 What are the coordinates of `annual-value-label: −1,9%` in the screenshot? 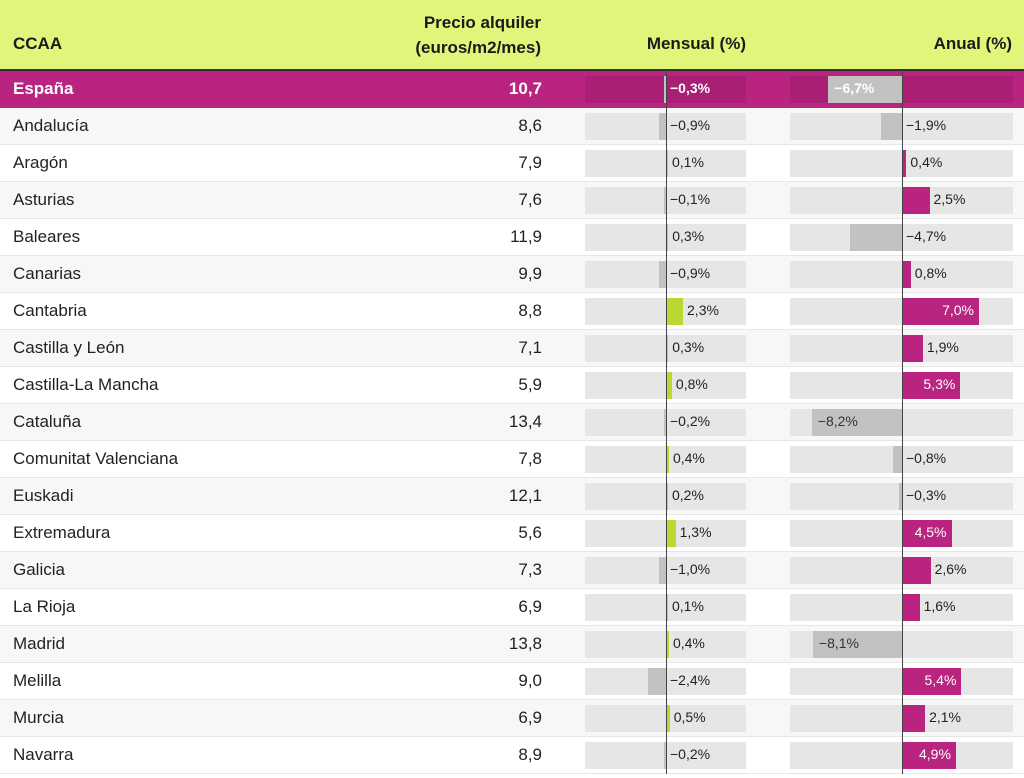 It's located at (926, 125).